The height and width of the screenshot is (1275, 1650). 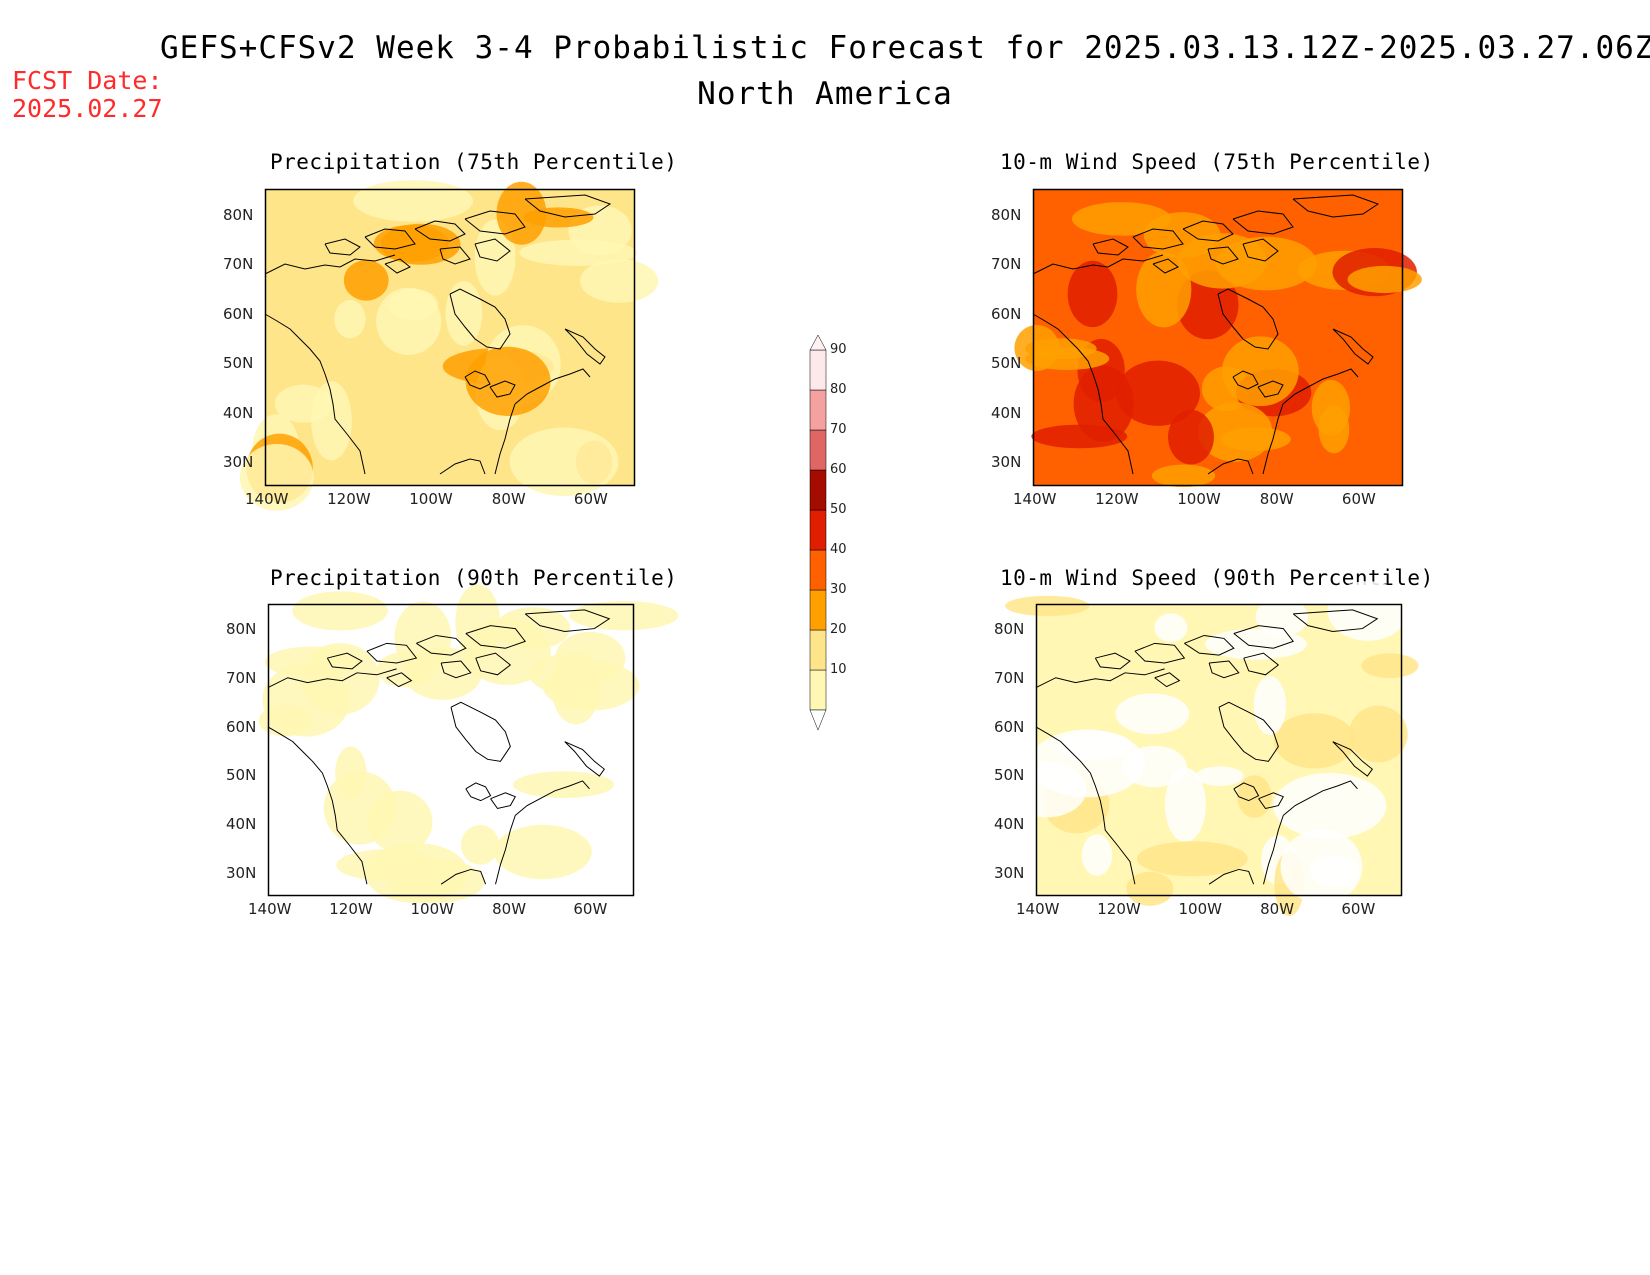 What do you see at coordinates (87, 80) in the screenshot?
I see `fcst-date-label: FCST Date:` at bounding box center [87, 80].